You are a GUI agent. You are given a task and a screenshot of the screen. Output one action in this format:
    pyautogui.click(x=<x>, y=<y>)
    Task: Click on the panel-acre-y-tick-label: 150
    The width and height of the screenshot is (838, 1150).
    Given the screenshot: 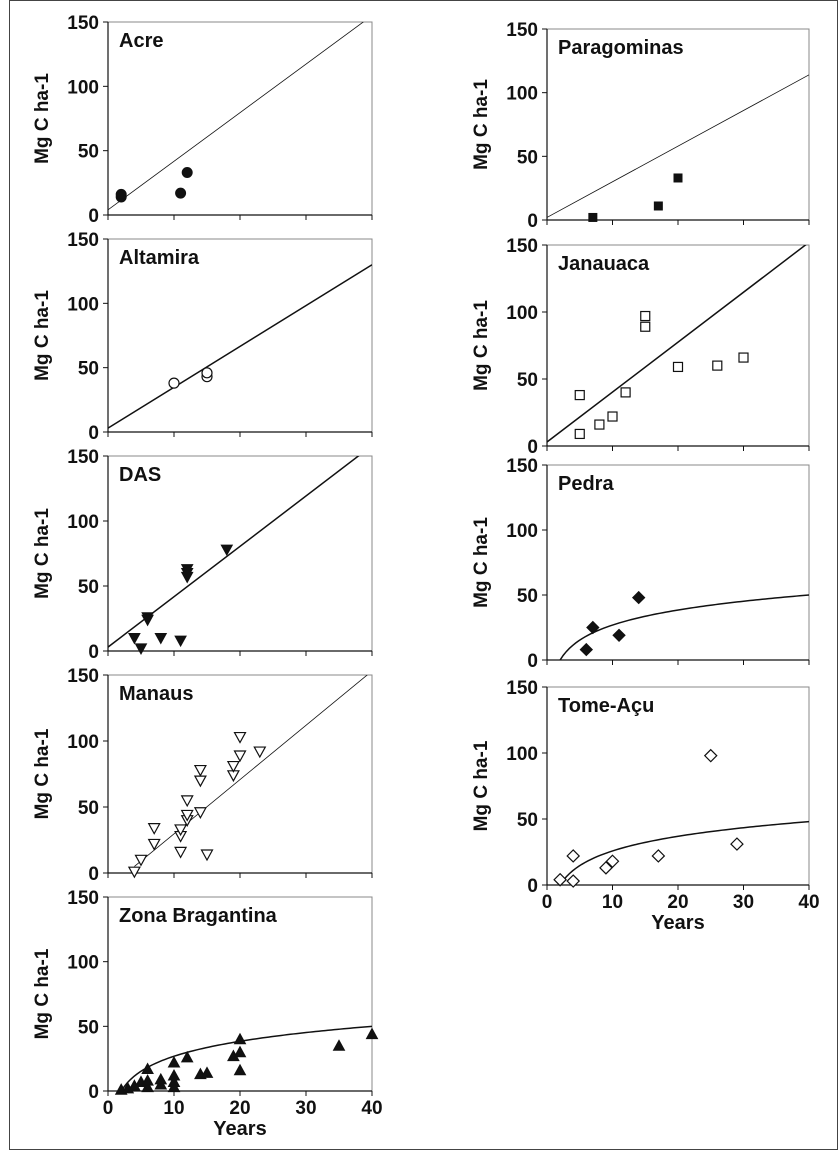 What is the action you would take?
    pyautogui.click(x=83, y=23)
    